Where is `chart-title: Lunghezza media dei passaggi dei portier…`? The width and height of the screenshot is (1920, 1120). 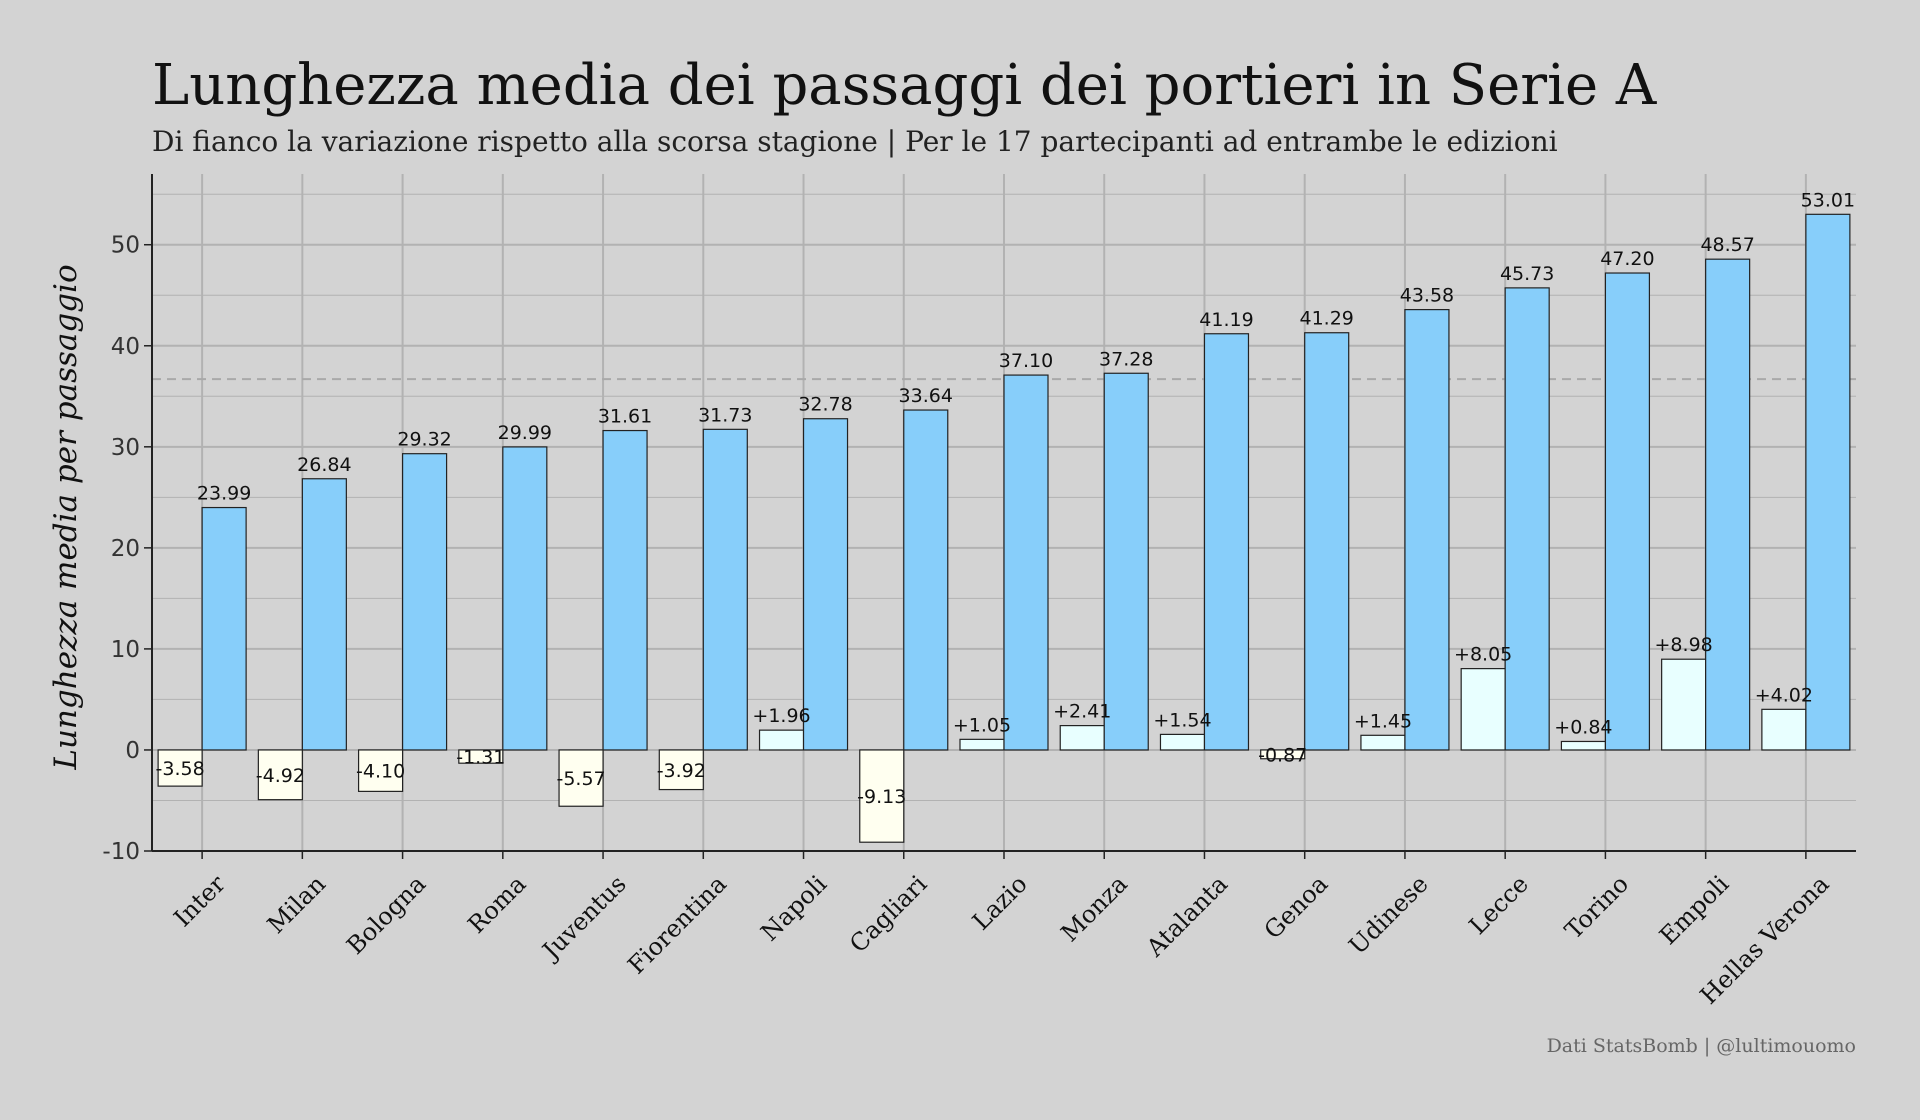 chart-title: Lunghezza media dei passaggi dei portier… is located at coordinates (904, 85).